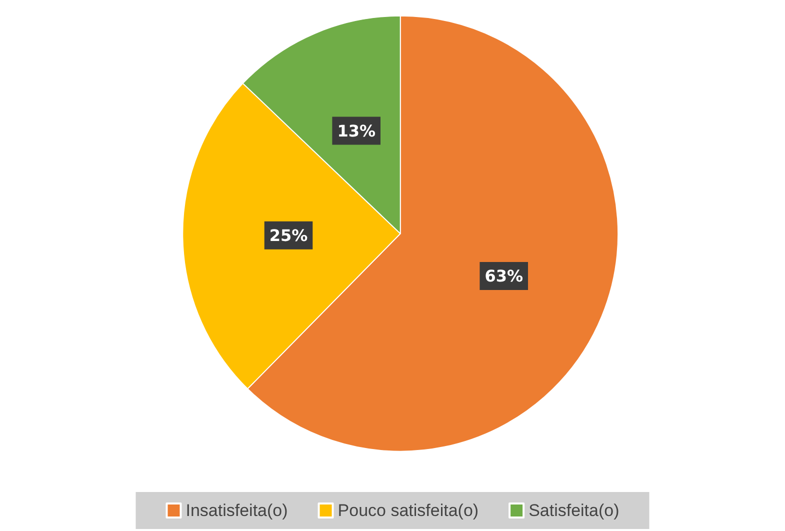 The width and height of the screenshot is (785, 531). What do you see at coordinates (504, 276) in the screenshot?
I see `data-label: 63%` at bounding box center [504, 276].